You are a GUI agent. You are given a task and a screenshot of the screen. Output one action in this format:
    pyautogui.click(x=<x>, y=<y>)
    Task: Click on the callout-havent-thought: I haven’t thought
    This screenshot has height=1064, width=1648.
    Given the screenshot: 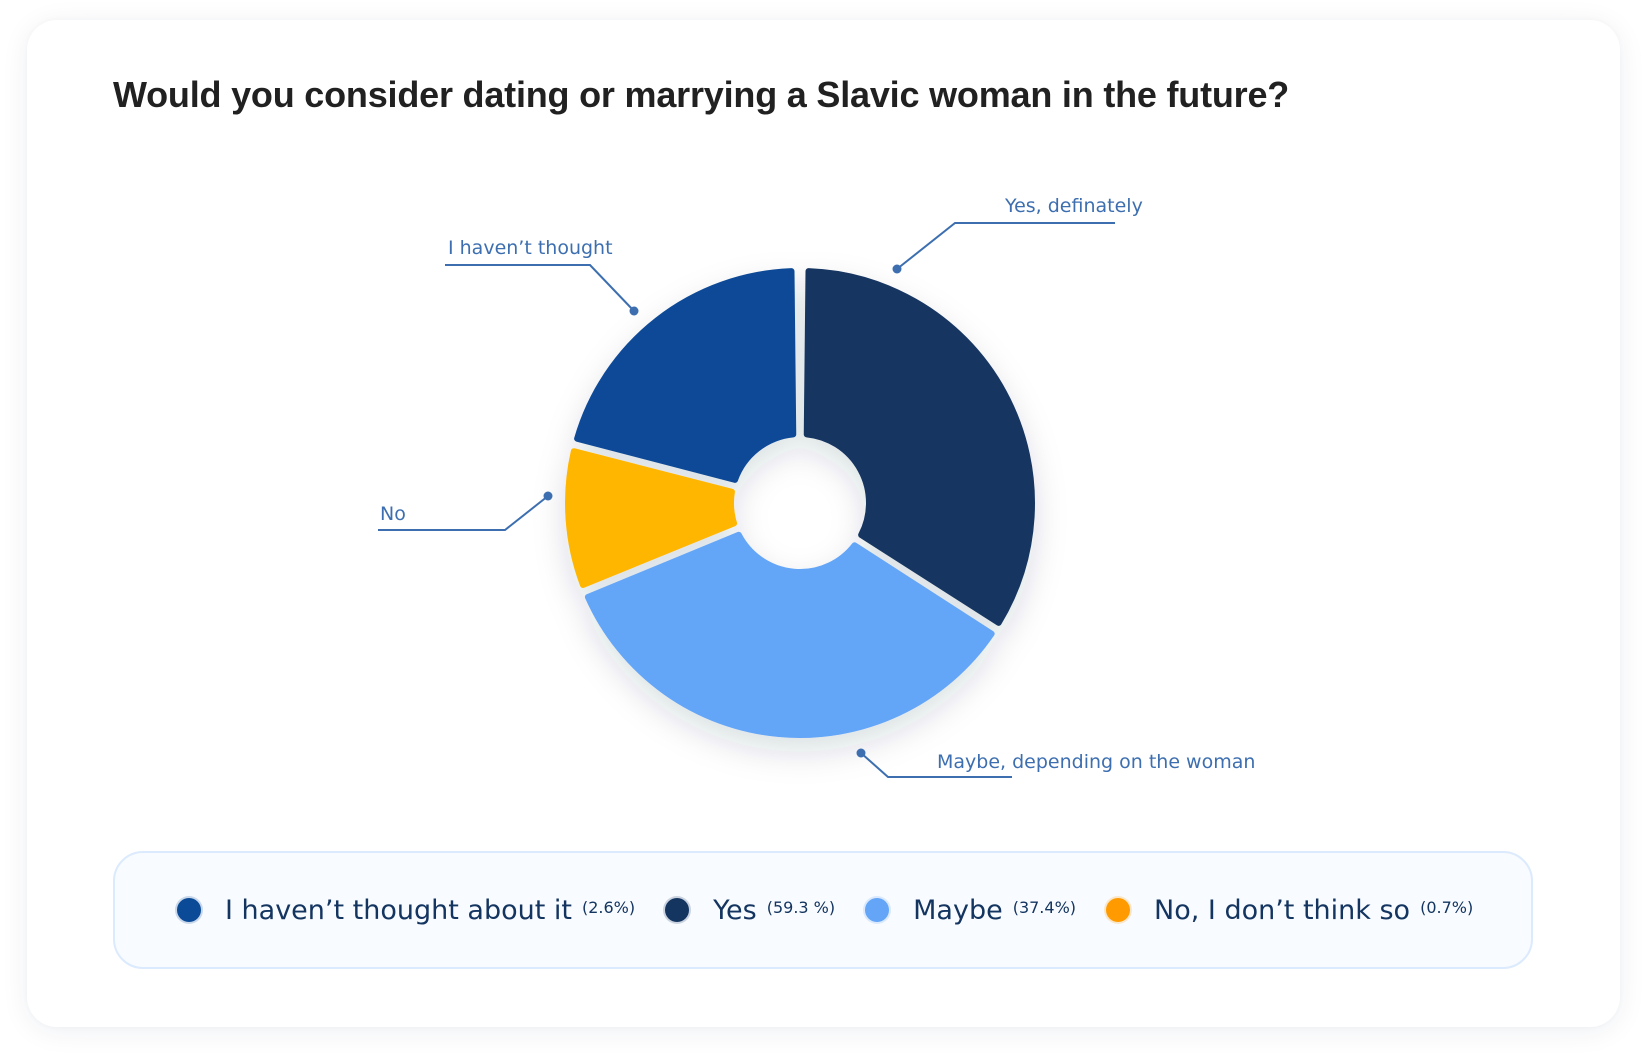 What is the action you would take?
    pyautogui.click(x=542, y=276)
    